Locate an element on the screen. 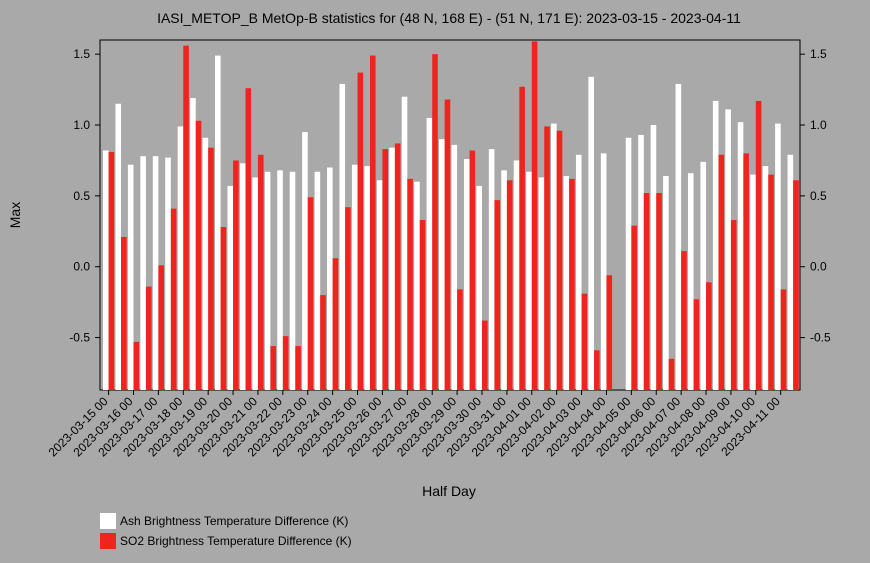 This screenshot has width=870, height=563. y-tick-label-left: 0.0 is located at coordinates (81, 267).